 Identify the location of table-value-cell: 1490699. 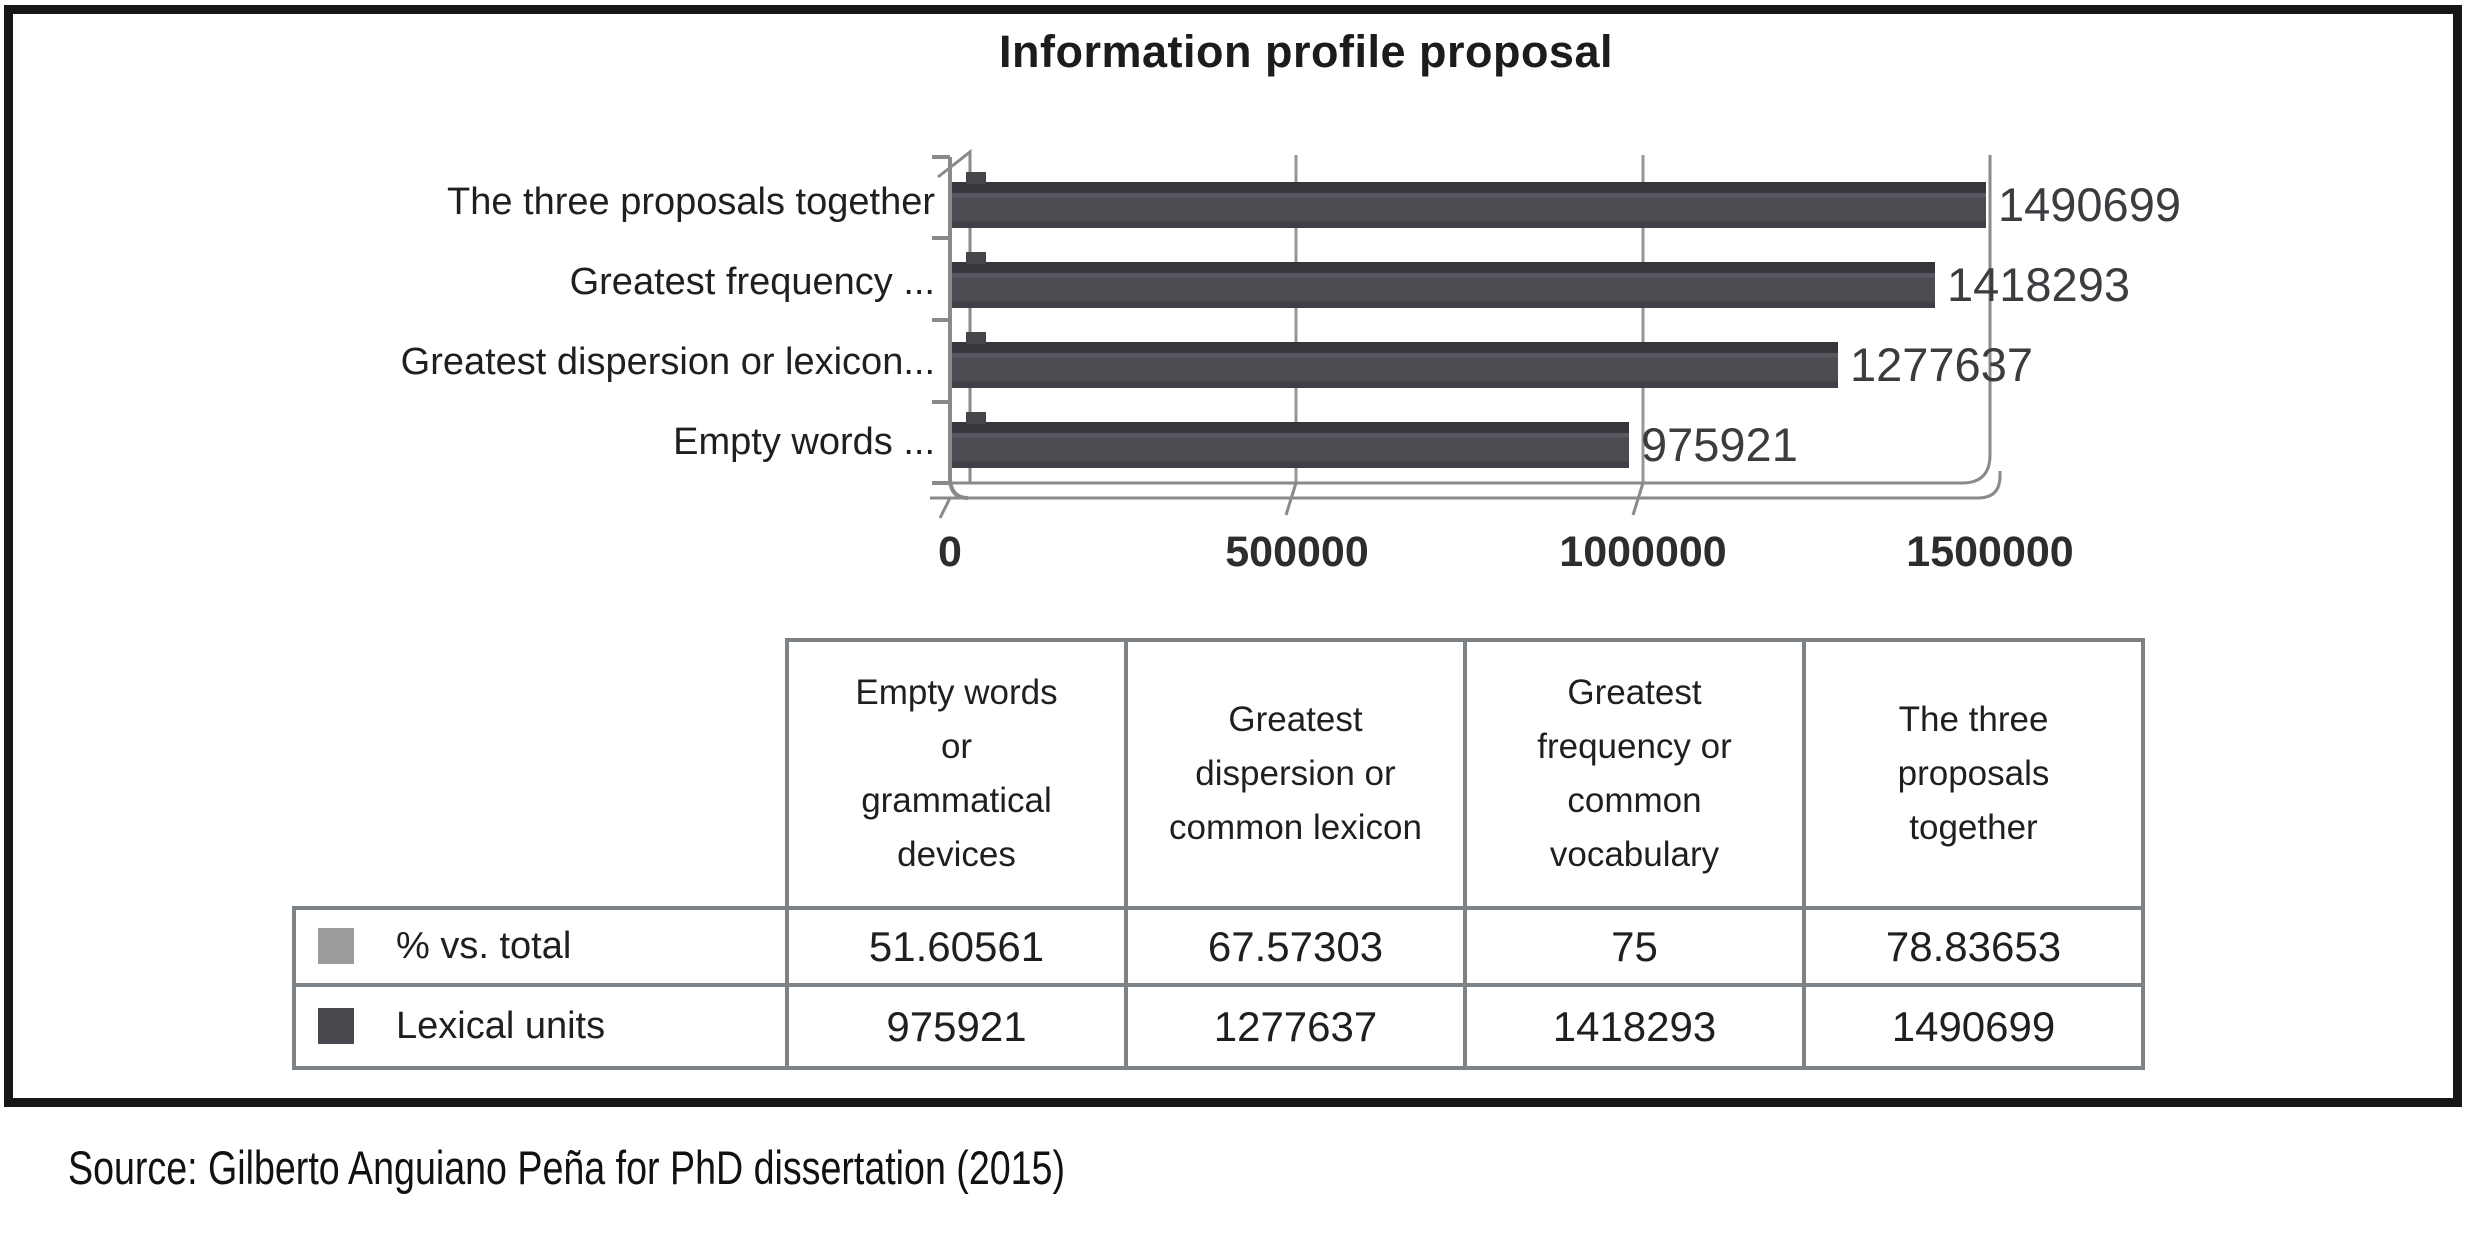
(1973, 1026).